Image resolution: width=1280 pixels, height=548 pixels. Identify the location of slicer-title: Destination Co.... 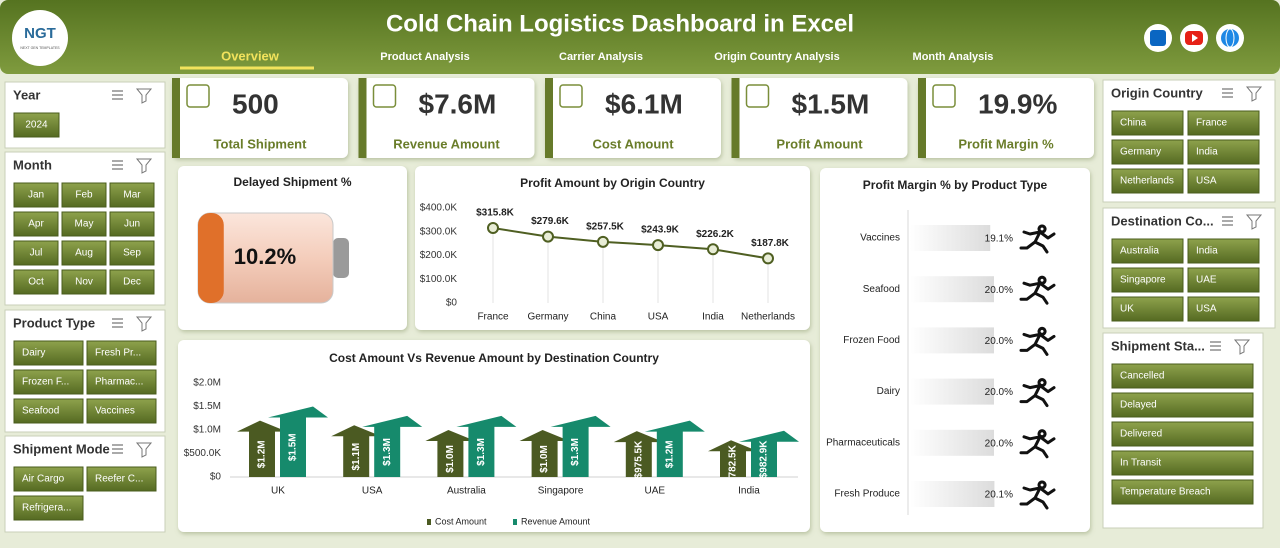
(1162, 220).